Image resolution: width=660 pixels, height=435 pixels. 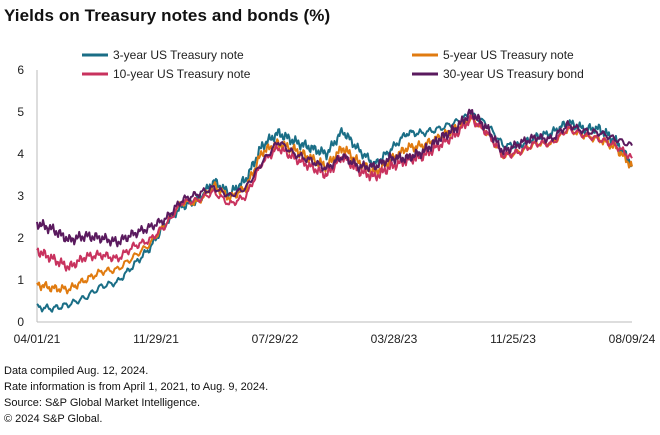 What do you see at coordinates (20, 238) in the screenshot?
I see `y-tick-label: 2` at bounding box center [20, 238].